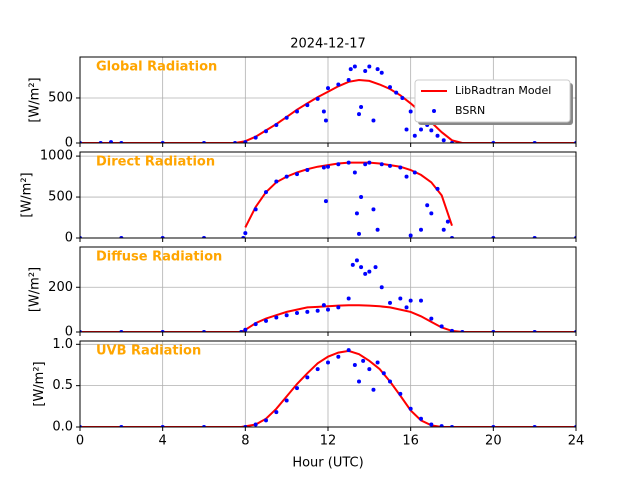  I want to click on chart-title: 2024-12-17, so click(328, 44).